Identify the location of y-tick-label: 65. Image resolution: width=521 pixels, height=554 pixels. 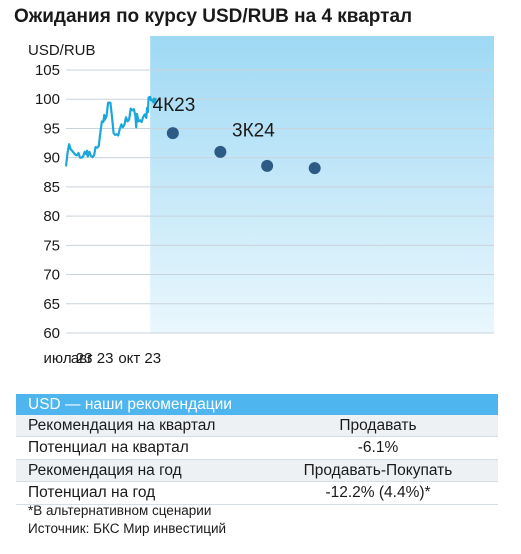
(51, 304).